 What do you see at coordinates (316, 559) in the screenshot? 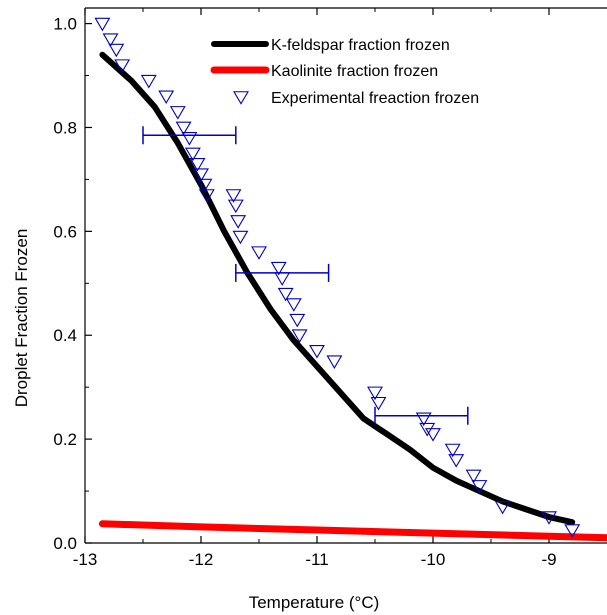
I see `x-tick-label: -11` at bounding box center [316, 559].